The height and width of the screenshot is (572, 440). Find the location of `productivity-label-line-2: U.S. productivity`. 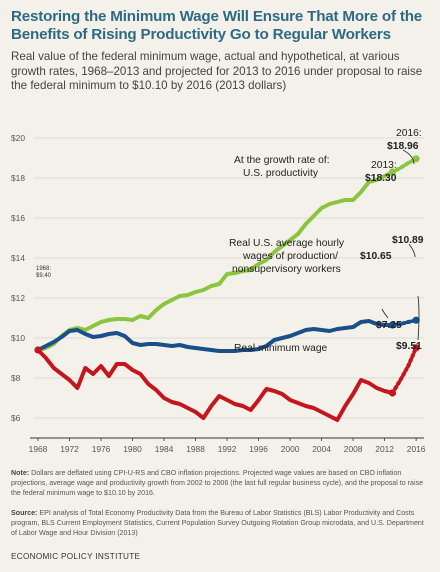

productivity-label-line-2: U.S. productivity is located at coordinates (281, 173).